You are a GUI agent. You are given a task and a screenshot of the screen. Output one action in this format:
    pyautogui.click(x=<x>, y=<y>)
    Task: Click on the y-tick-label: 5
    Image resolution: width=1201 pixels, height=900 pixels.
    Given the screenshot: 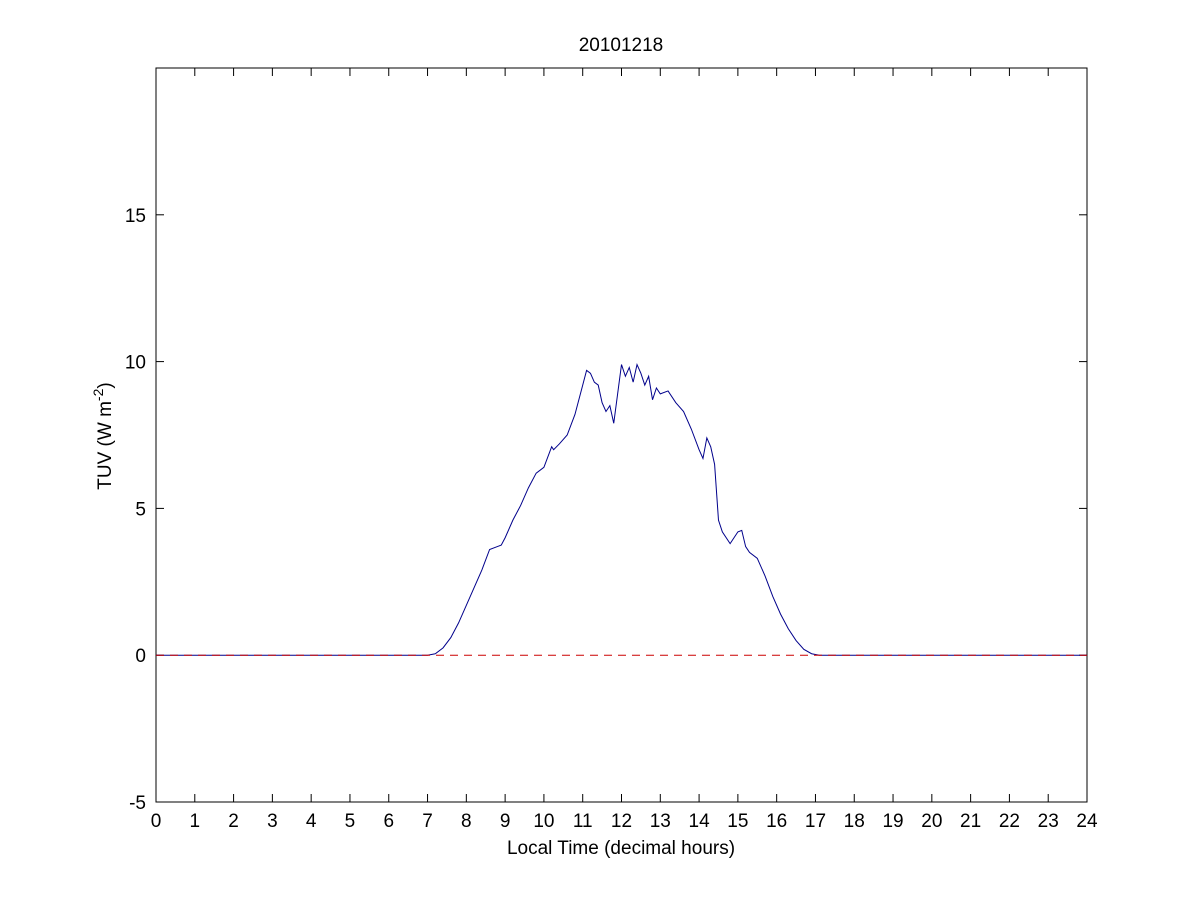 What is the action you would take?
    pyautogui.click(x=140, y=509)
    